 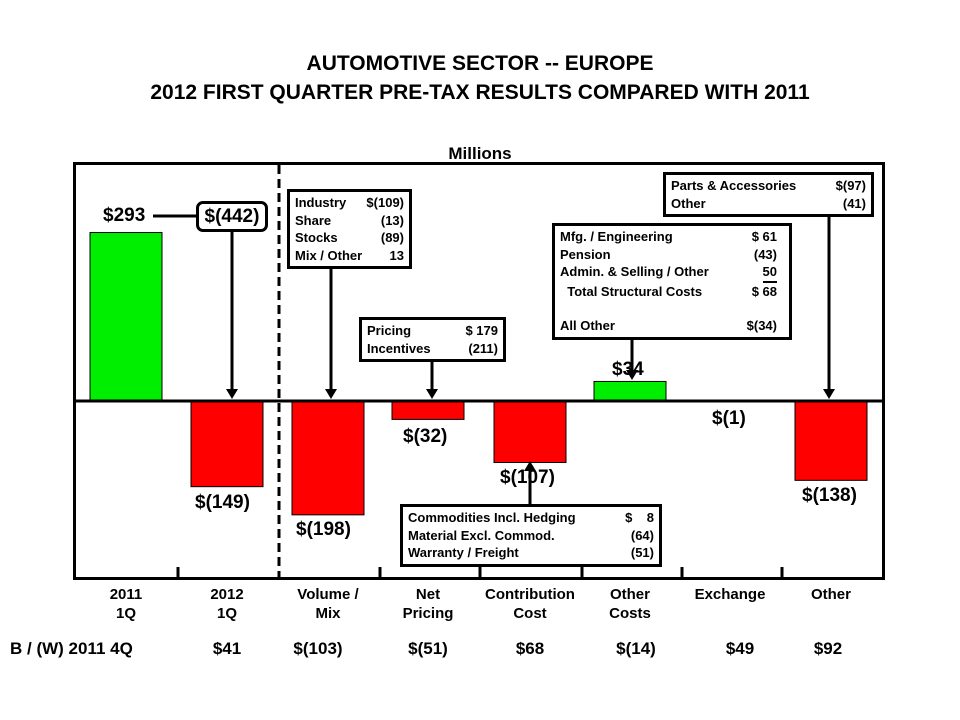 What do you see at coordinates (530, 648) in the screenshot?
I see `bw-value-3: $68` at bounding box center [530, 648].